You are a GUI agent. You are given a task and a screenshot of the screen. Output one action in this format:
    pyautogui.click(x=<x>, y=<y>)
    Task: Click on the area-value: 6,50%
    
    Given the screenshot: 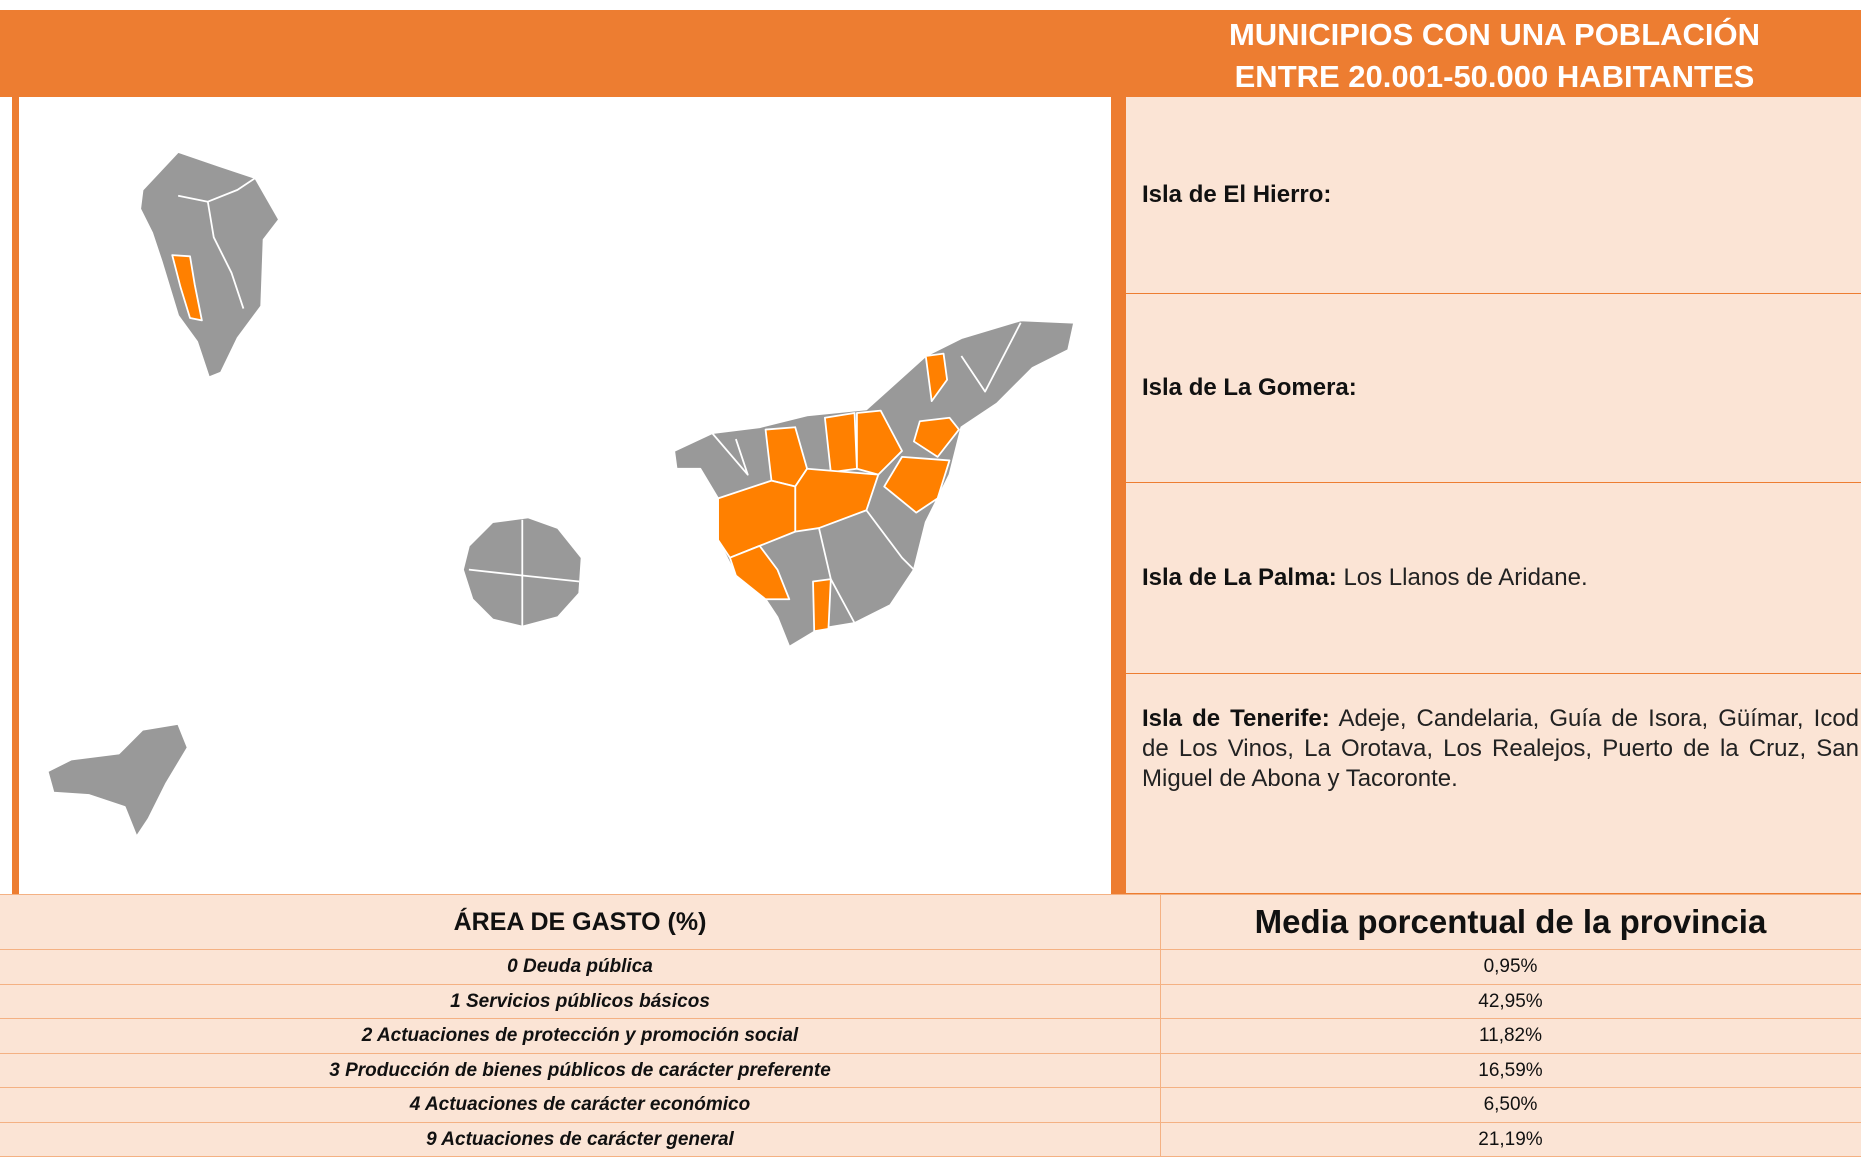 What is the action you would take?
    pyautogui.click(x=1510, y=1105)
    